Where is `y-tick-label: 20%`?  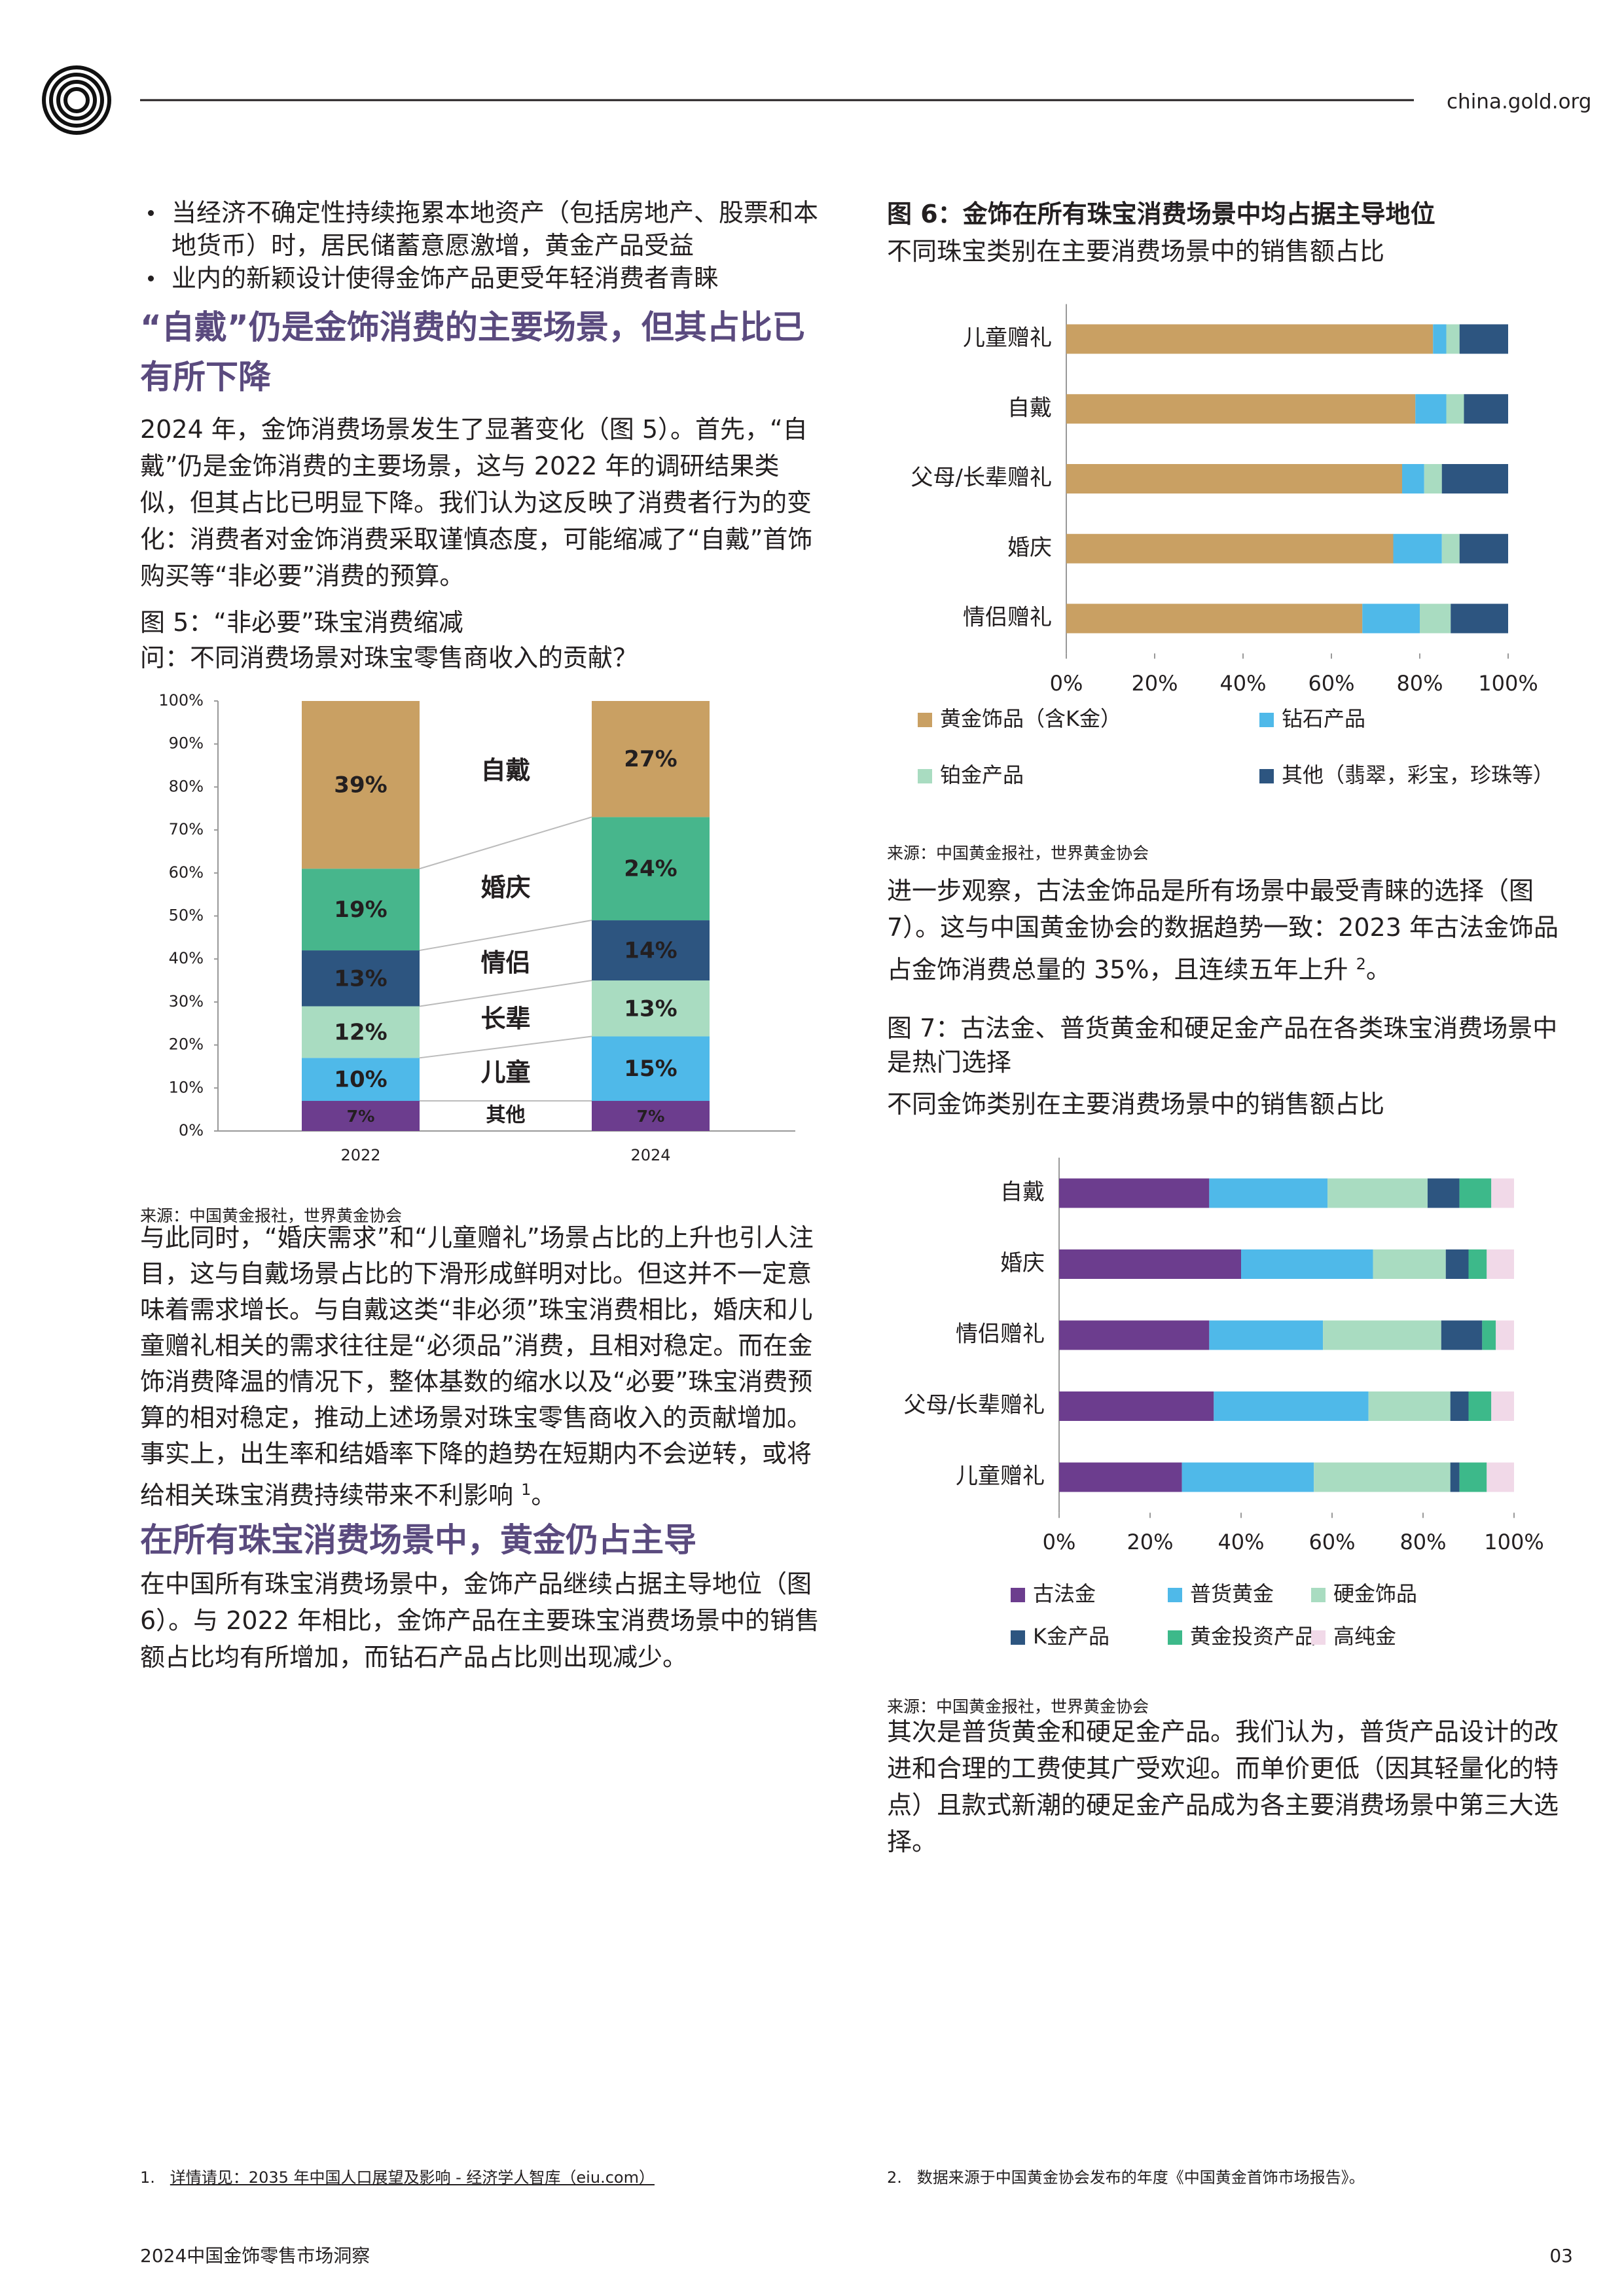
y-tick-label: 20% is located at coordinates (186, 1044).